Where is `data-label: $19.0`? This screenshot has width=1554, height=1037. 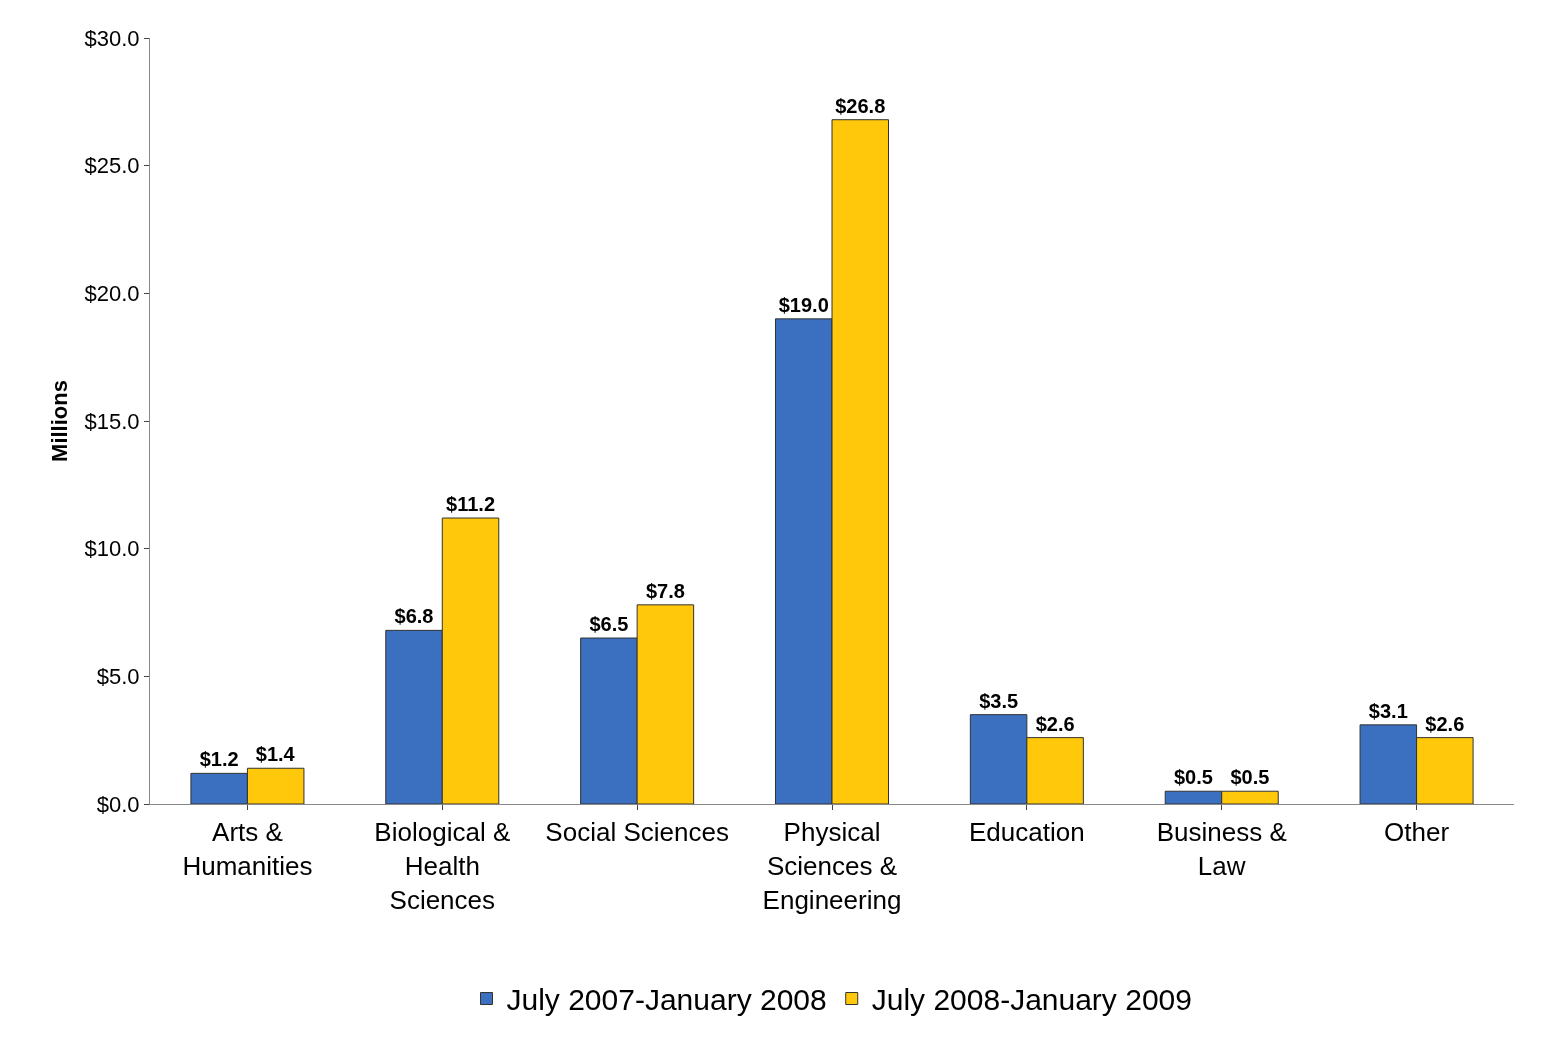
data-label: $19.0 is located at coordinates (803, 304).